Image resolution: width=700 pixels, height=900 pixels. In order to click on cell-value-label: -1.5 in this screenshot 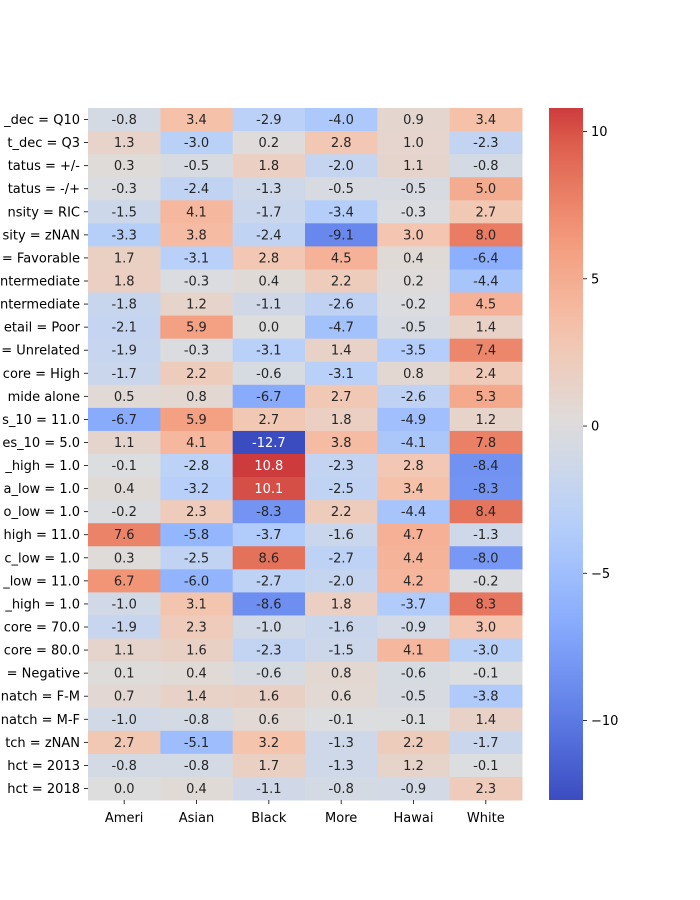, I will do `click(340, 651)`.